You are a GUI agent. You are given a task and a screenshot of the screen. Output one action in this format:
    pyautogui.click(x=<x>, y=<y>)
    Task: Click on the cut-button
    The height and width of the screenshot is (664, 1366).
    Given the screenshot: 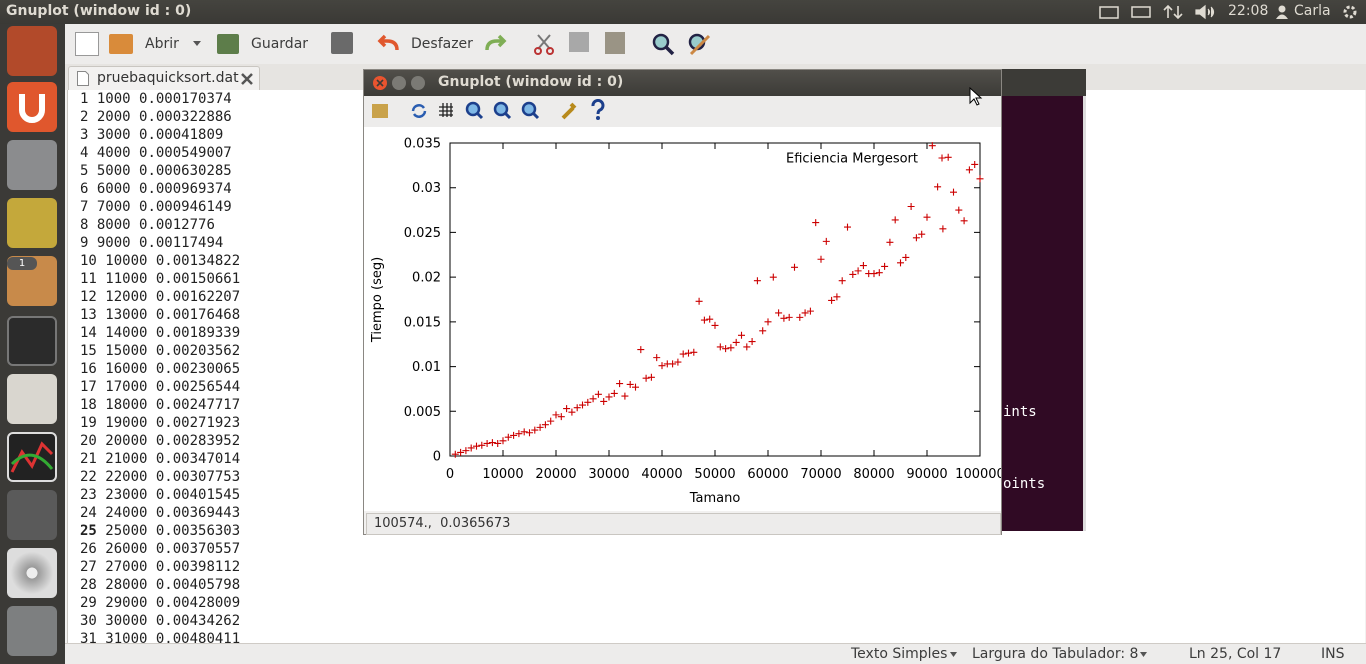 What is the action you would take?
    pyautogui.click(x=544, y=44)
    